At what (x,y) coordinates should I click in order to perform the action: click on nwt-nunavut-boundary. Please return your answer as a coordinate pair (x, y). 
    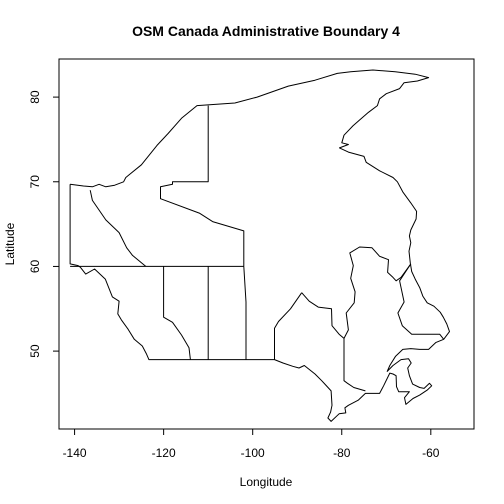
    Looking at the image, I should click on (202, 186).